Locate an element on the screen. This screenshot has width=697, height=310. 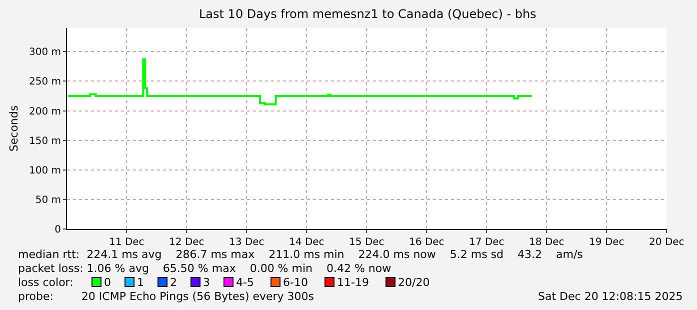
legend-label: 11-19 is located at coordinates (353, 282).